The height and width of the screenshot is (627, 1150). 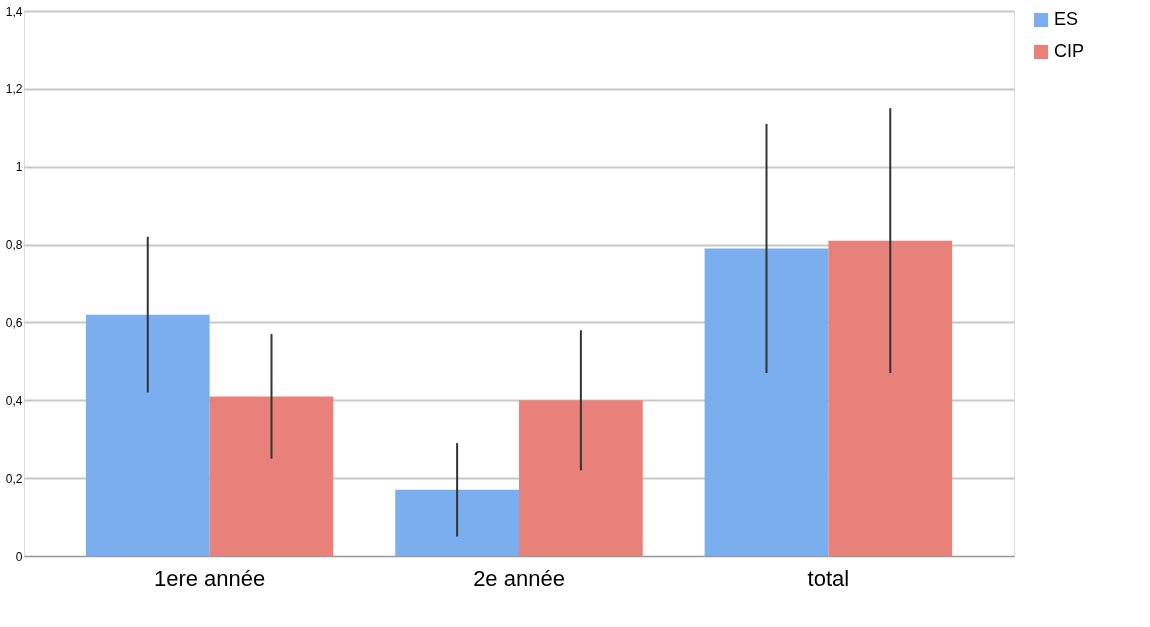 What do you see at coordinates (19, 167) in the screenshot?
I see `y-tick-label: 1` at bounding box center [19, 167].